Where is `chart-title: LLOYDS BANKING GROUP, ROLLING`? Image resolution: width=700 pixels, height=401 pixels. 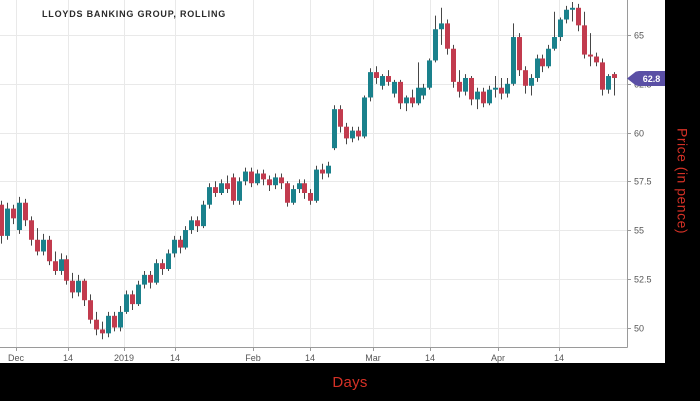
chart-title: LLOYDS BANKING GROUP, ROLLING is located at coordinates (134, 14).